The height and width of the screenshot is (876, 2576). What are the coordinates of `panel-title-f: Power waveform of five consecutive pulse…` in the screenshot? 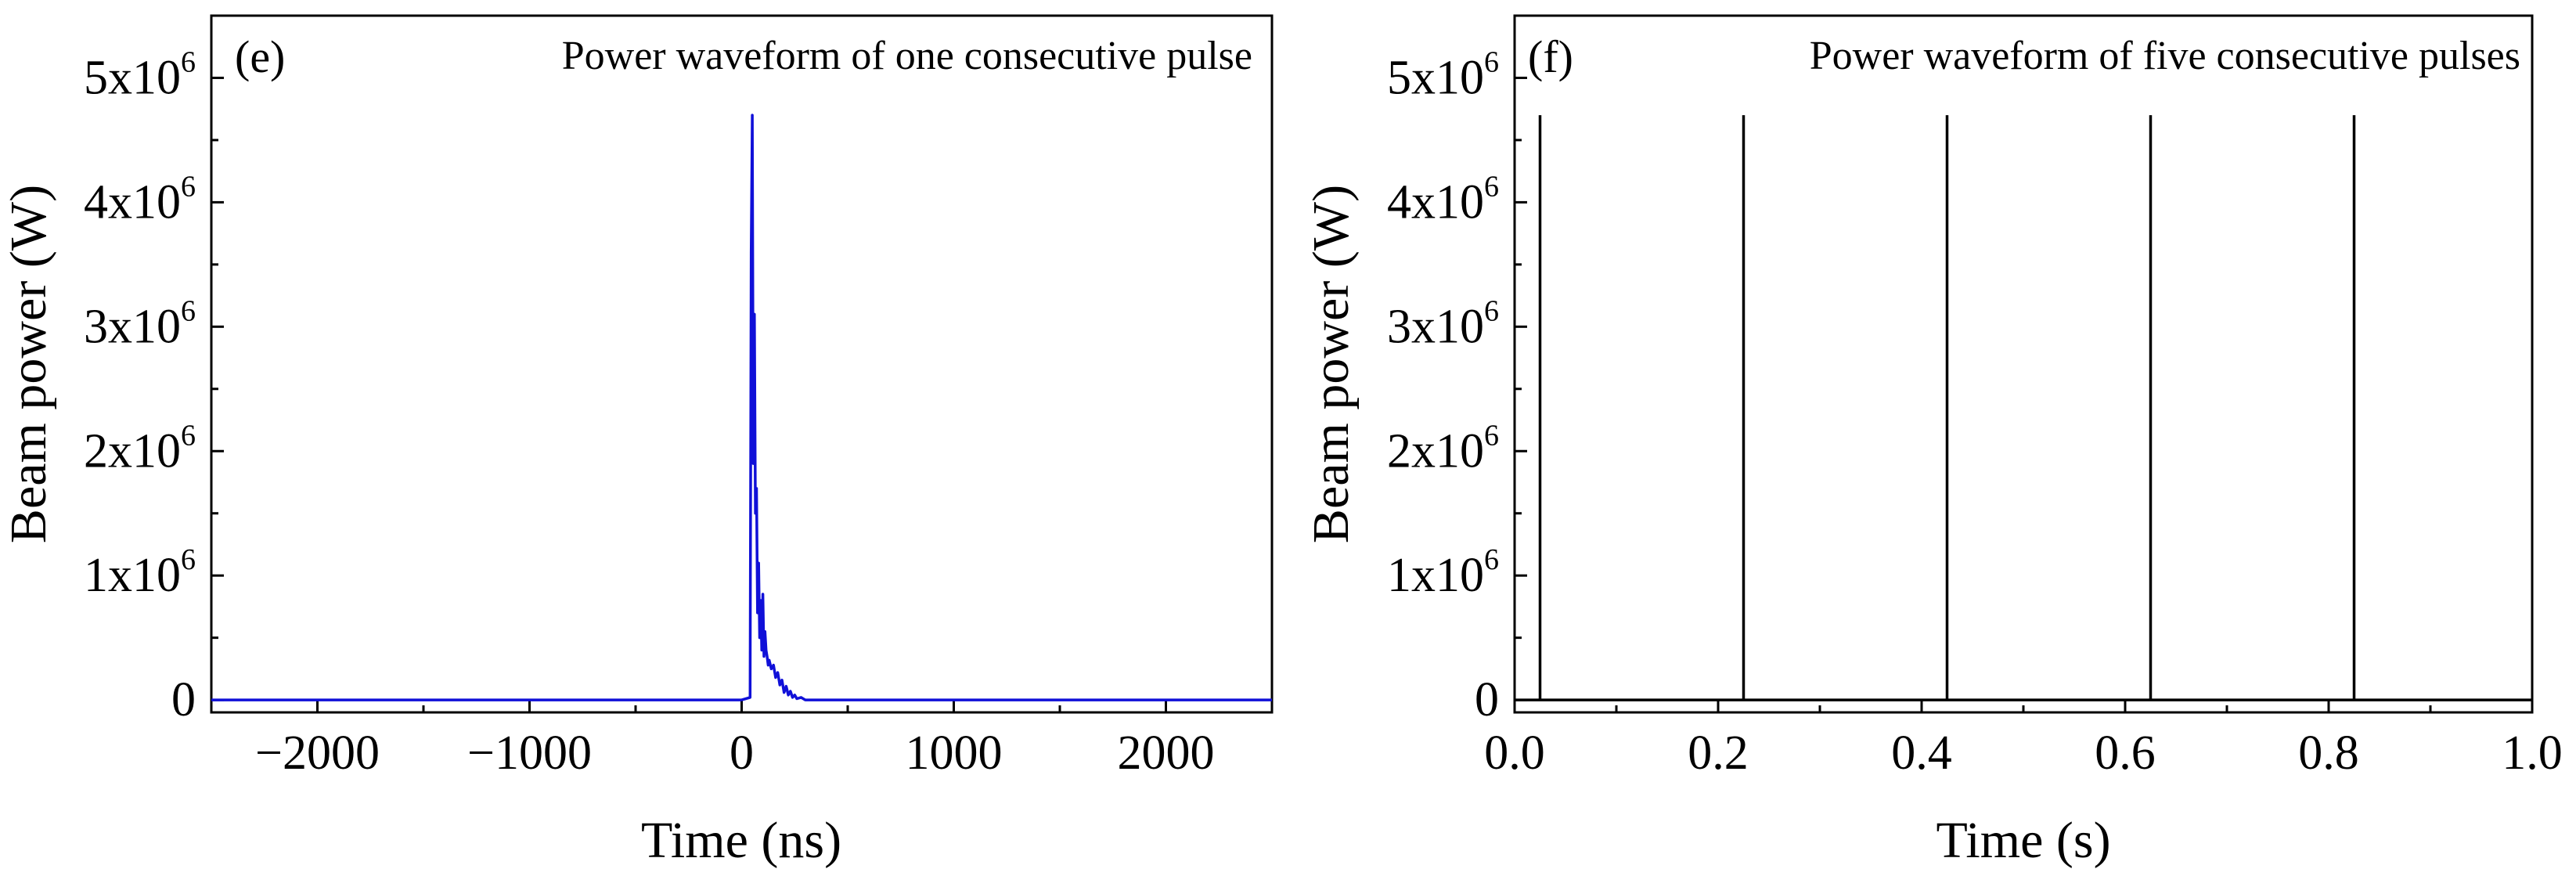 It's located at (2165, 56).